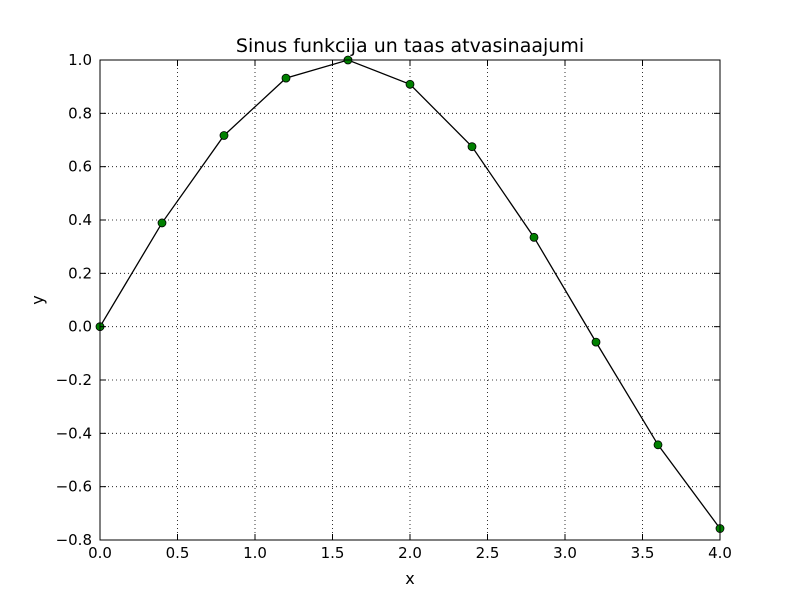 This screenshot has height=605, width=800. What do you see at coordinates (255, 553) in the screenshot?
I see `x-tick-label: 1.0` at bounding box center [255, 553].